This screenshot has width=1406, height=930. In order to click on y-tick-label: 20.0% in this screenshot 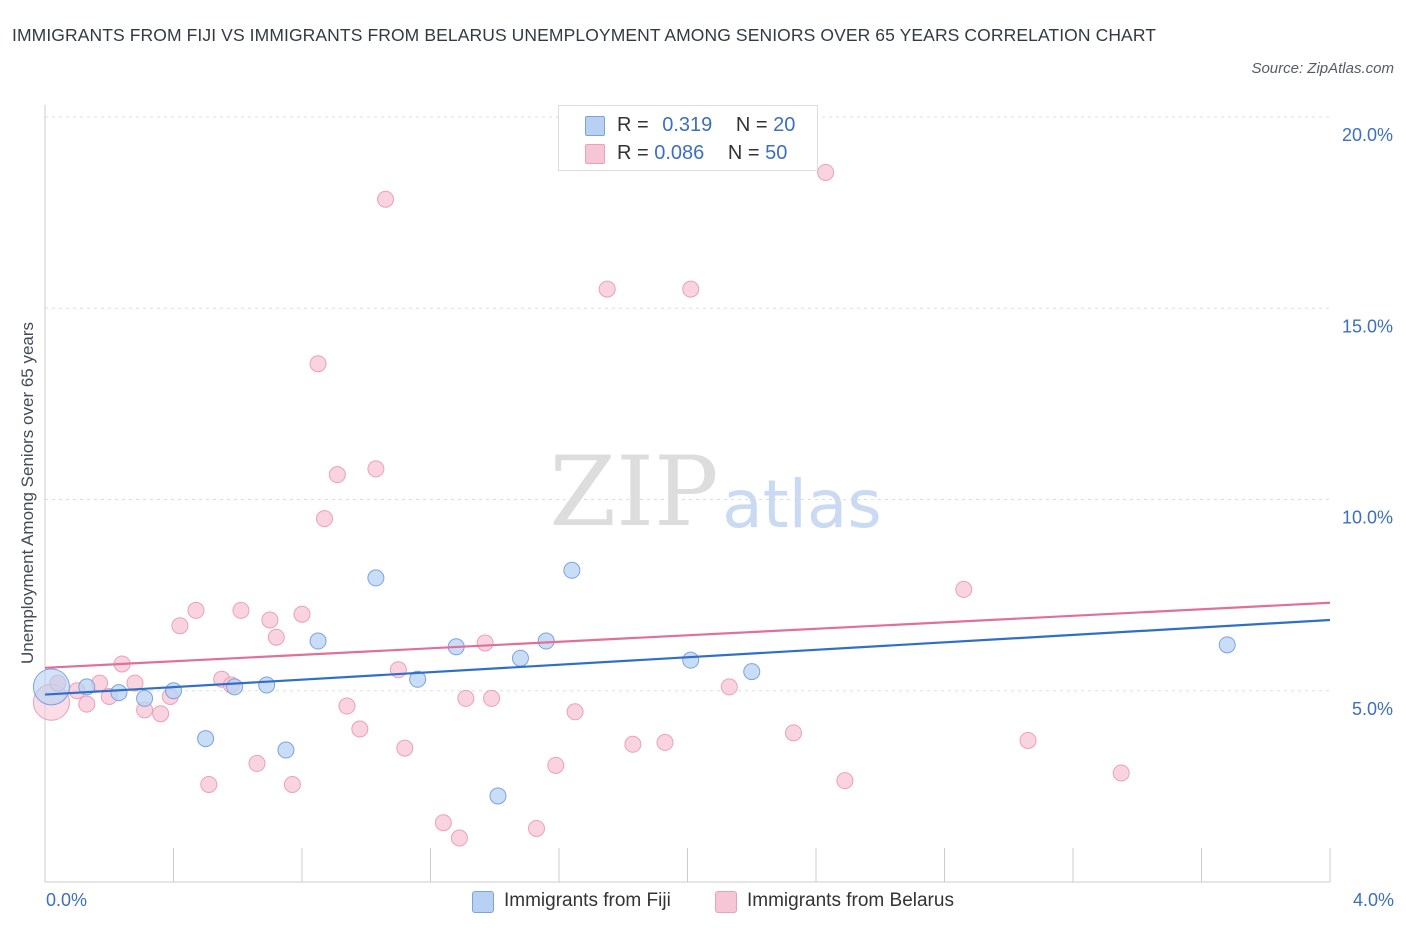, I will do `click(1367, 135)`.